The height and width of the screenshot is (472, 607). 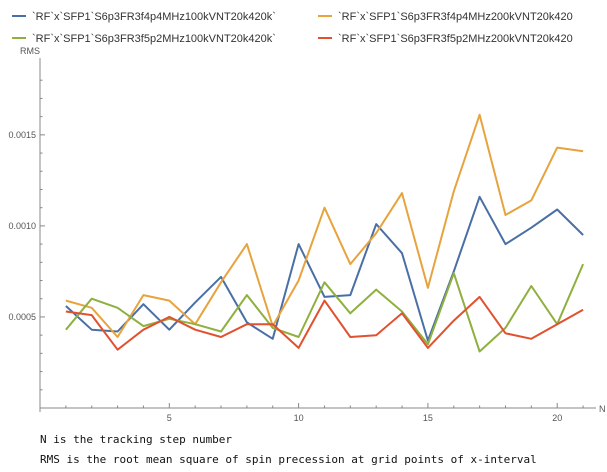 What do you see at coordinates (557, 418) in the screenshot?
I see `x-tick-label-20: 20` at bounding box center [557, 418].